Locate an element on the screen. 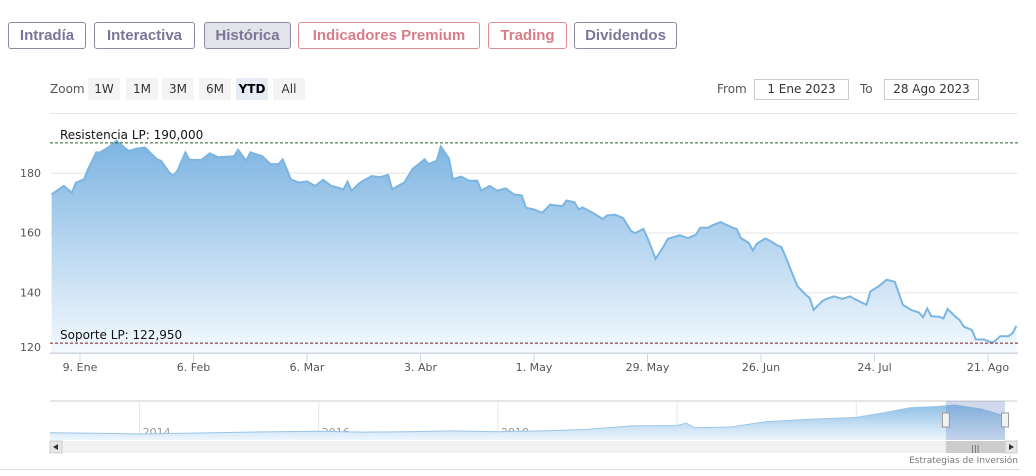  zoom-6m-button: 6M is located at coordinates (215, 89).